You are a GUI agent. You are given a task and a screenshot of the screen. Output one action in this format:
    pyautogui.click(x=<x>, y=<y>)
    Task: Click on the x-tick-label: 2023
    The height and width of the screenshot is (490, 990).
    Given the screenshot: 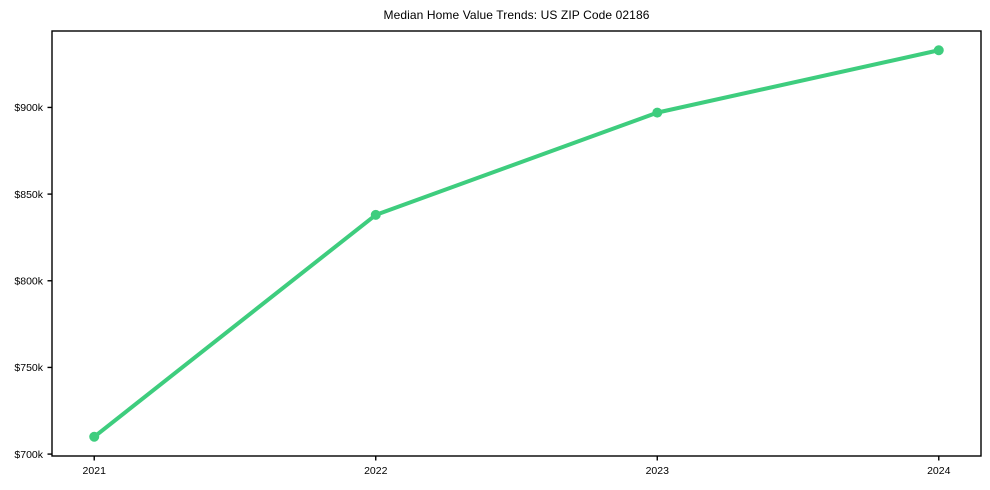 What is the action you would take?
    pyautogui.click(x=658, y=471)
    